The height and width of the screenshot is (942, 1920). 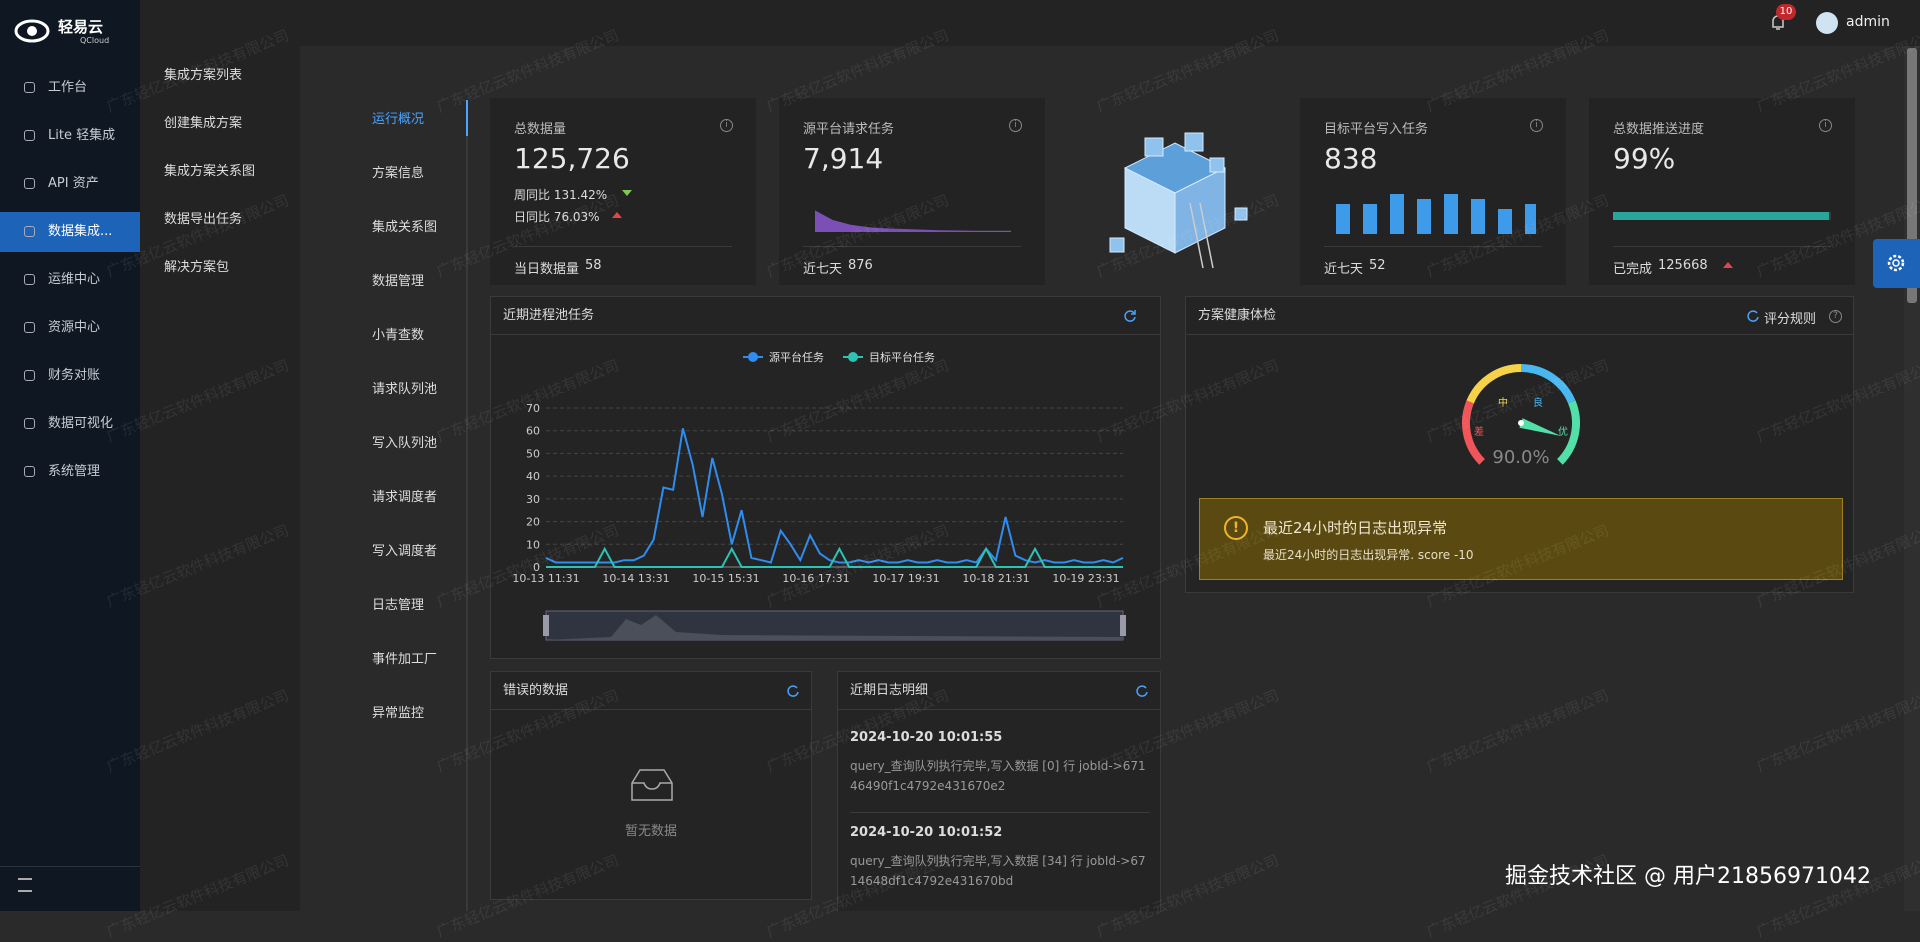 I want to click on tab-indicator, so click(x=467, y=118).